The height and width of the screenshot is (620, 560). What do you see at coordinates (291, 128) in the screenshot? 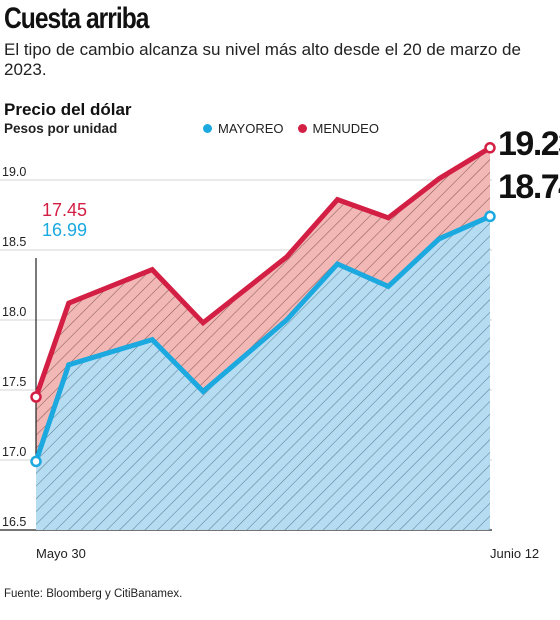
I see `chart-legend: MAYOREO MENUDEO` at bounding box center [291, 128].